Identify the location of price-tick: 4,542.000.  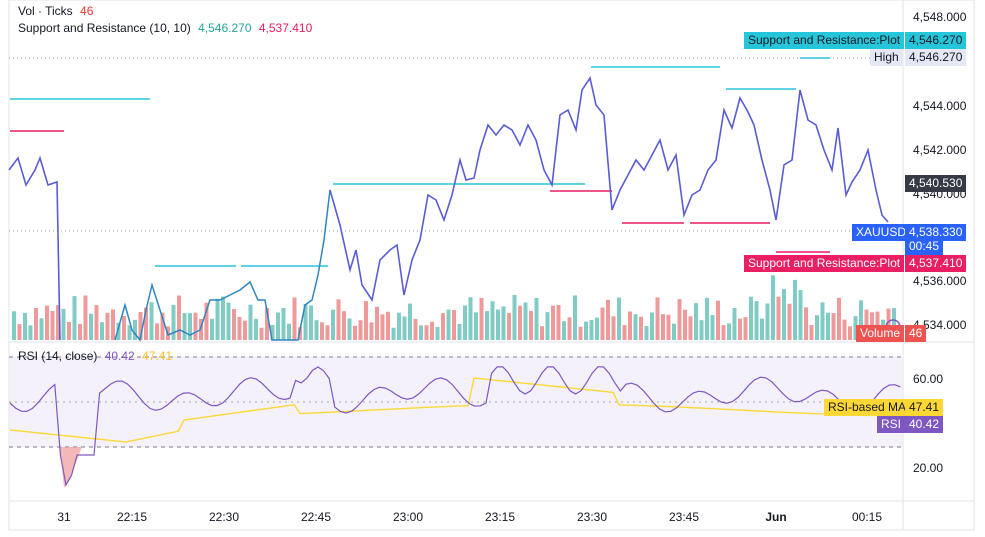
(940, 150).